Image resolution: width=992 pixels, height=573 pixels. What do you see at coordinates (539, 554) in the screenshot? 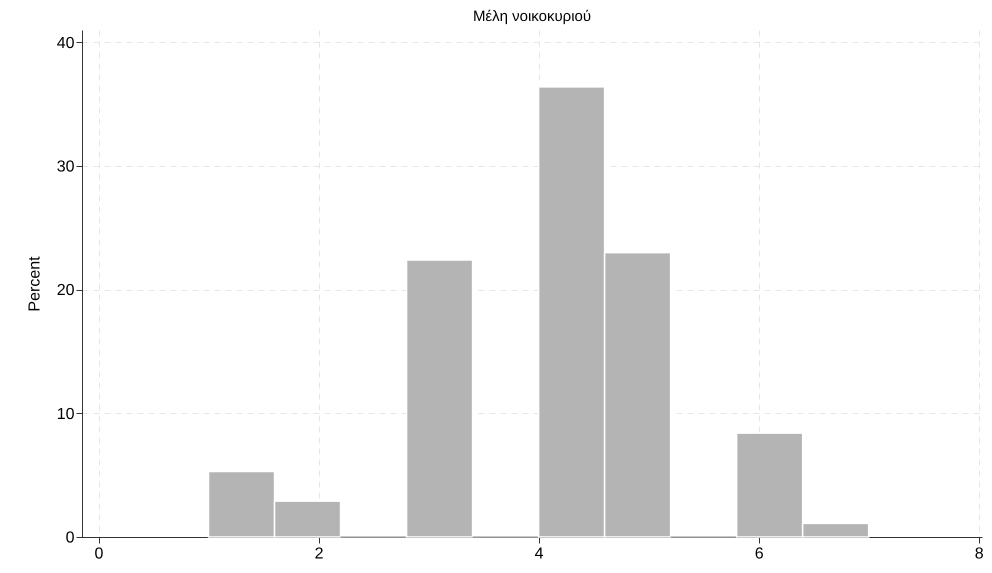
I see `x-tick-label: 4` at bounding box center [539, 554].